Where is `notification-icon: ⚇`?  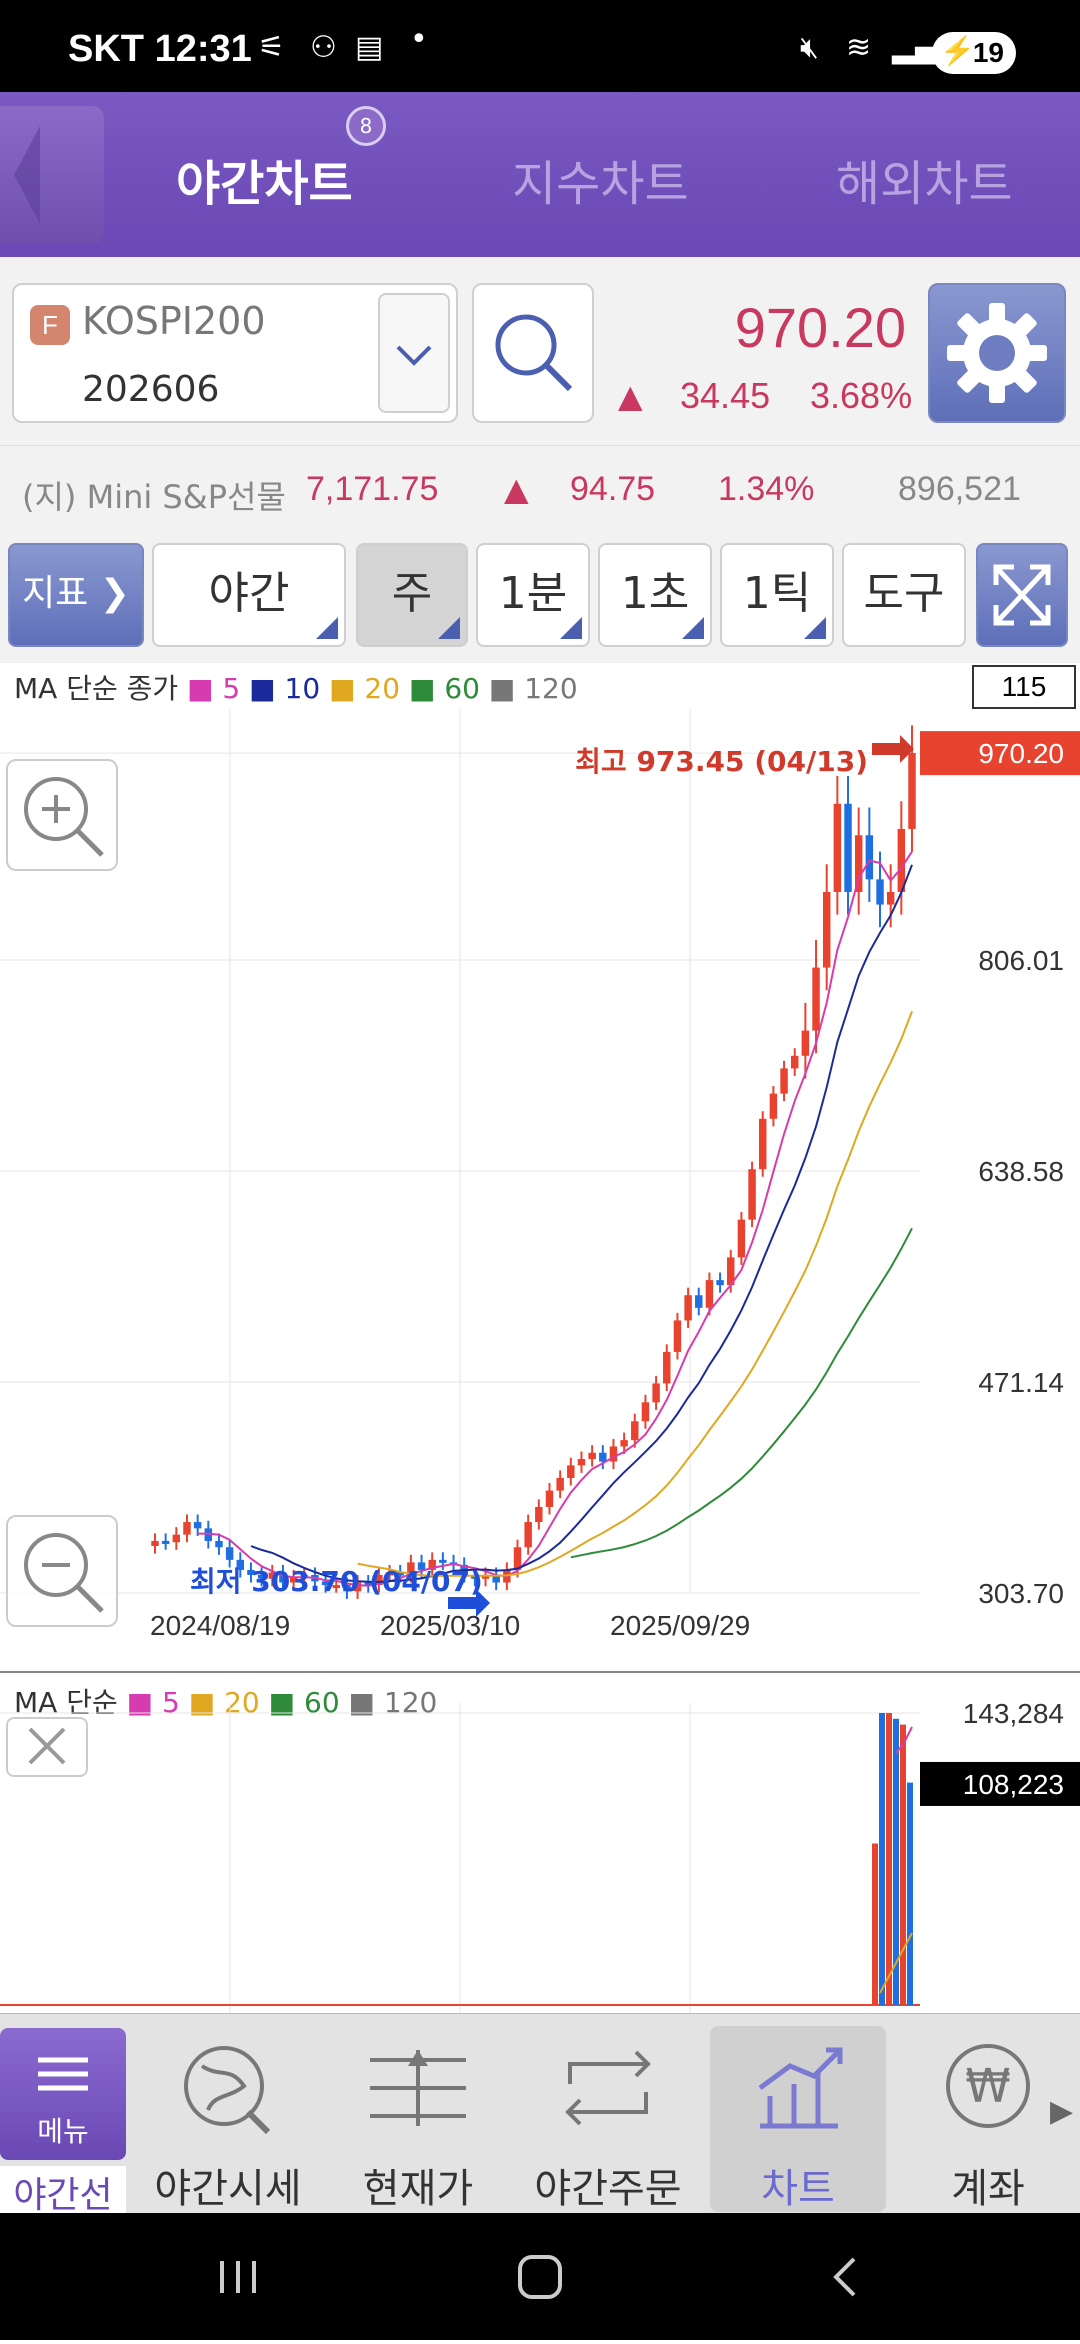
notification-icon: ⚇ is located at coordinates (323, 47).